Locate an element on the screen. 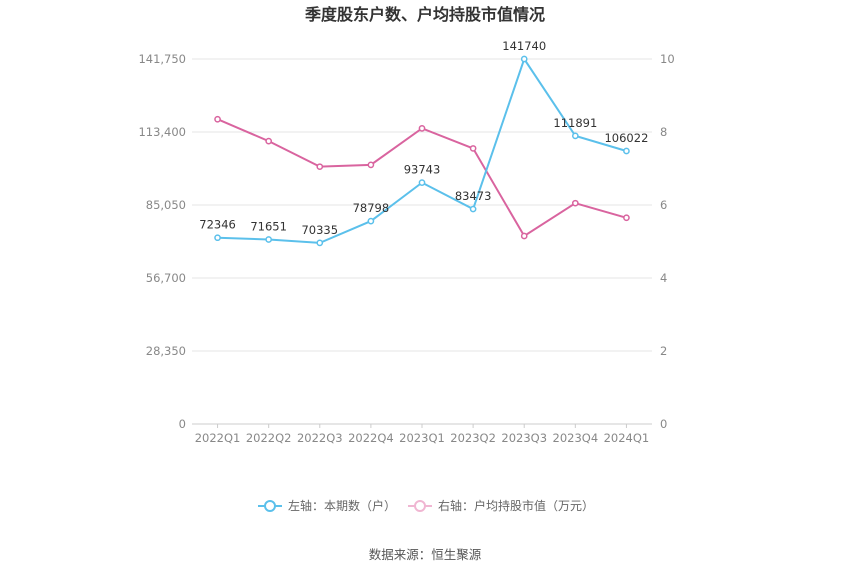  x-tick-label: 2023Q2 is located at coordinates (473, 438).